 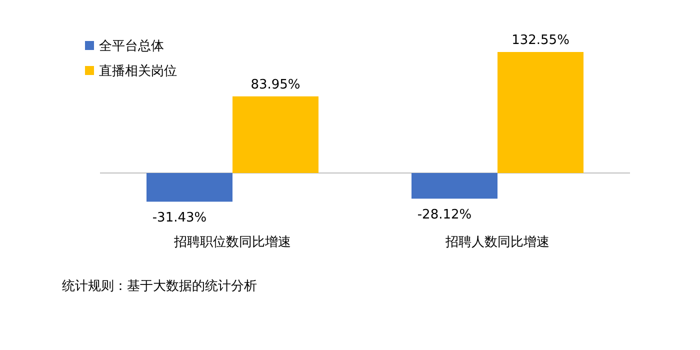 What do you see at coordinates (138, 71) in the screenshot?
I see `legend-label: 直播相关岗位` at bounding box center [138, 71].